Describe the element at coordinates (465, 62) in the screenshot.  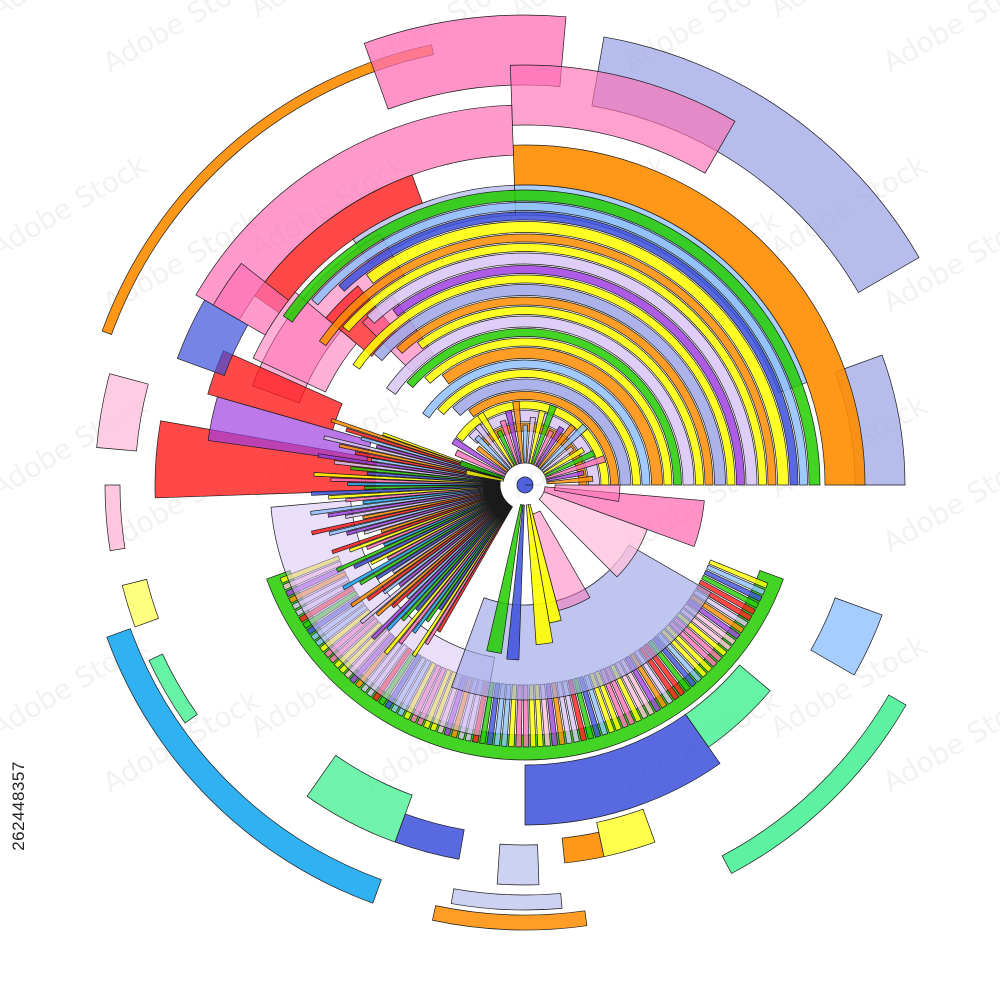
I see `outer-block-pink` at that location.